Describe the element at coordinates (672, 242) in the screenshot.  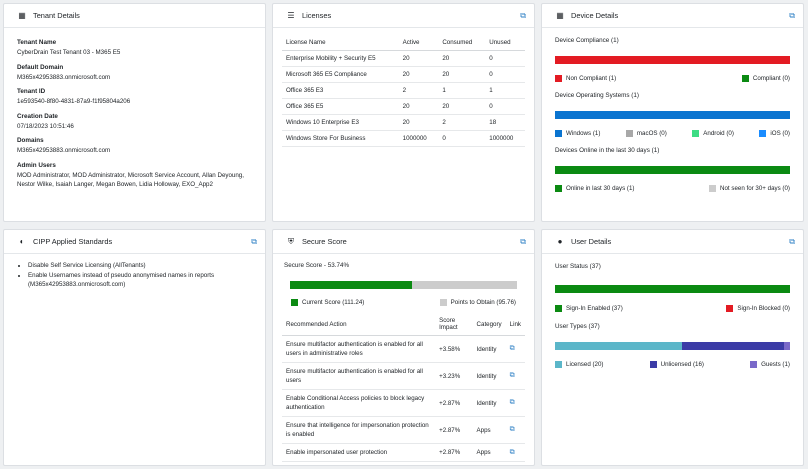
I see `user-details-header: ● User Details ⧉` at that location.